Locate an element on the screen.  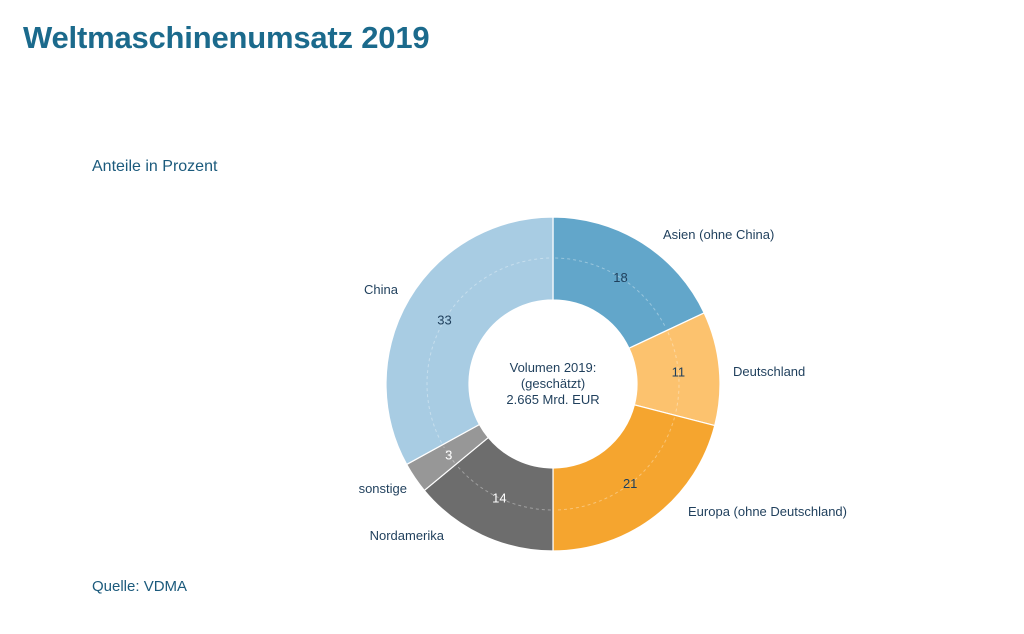
center-label-line: 2.665 Mrd. EUR is located at coordinates (552, 399).